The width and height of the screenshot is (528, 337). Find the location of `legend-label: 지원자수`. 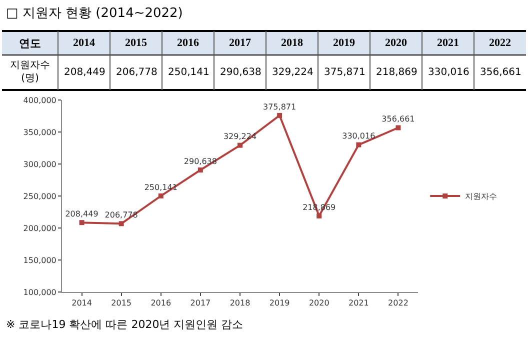

legend-label: 지원자수 is located at coordinates (481, 197).